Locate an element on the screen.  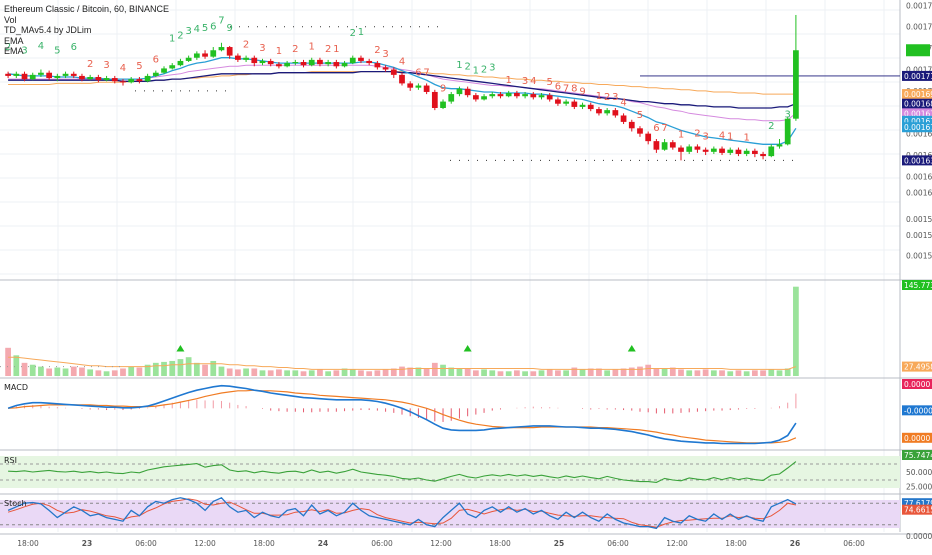
time-tick-label: 24 is located at coordinates (323, 543).